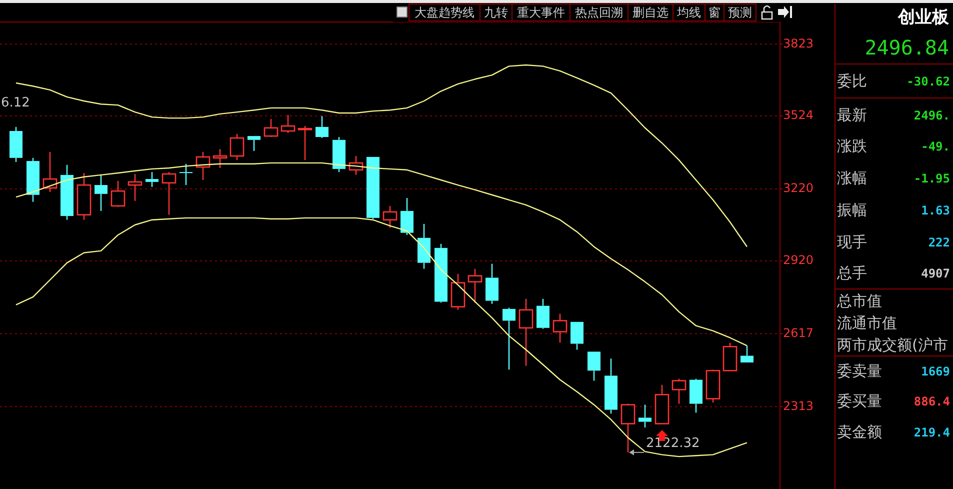 This screenshot has height=489, width=953. I want to click on category-label: 振幅, so click(852, 210).